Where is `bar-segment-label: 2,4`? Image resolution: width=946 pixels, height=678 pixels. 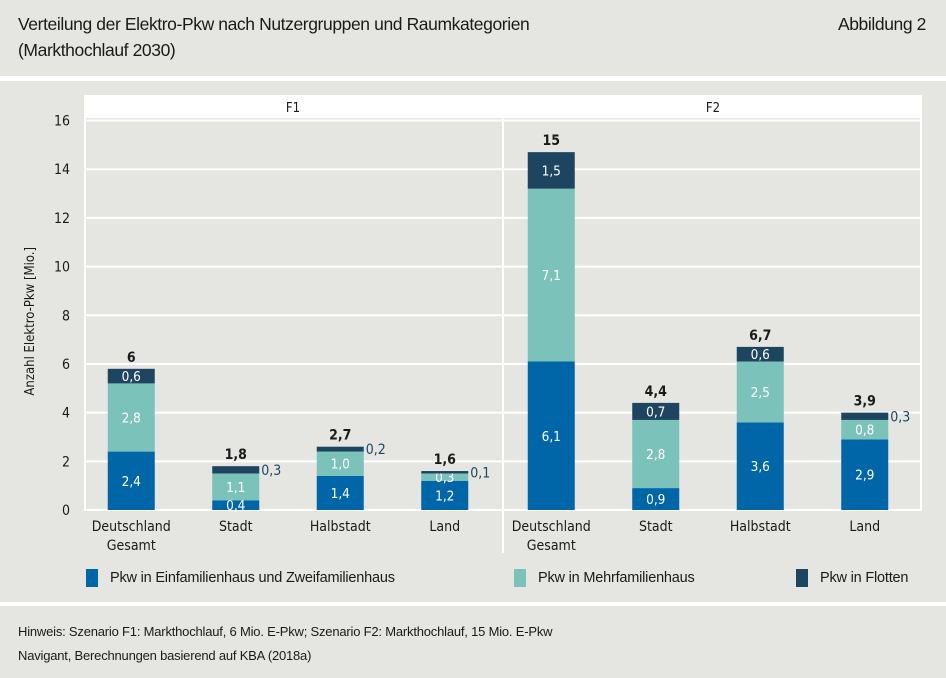 bar-segment-label: 2,4 is located at coordinates (132, 482).